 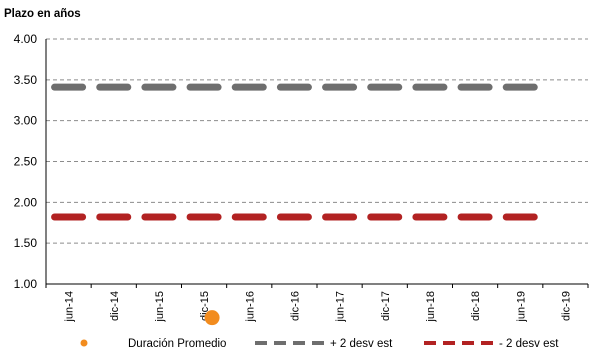 I want to click on x-tick-label: dic-18, so click(x=476, y=306).